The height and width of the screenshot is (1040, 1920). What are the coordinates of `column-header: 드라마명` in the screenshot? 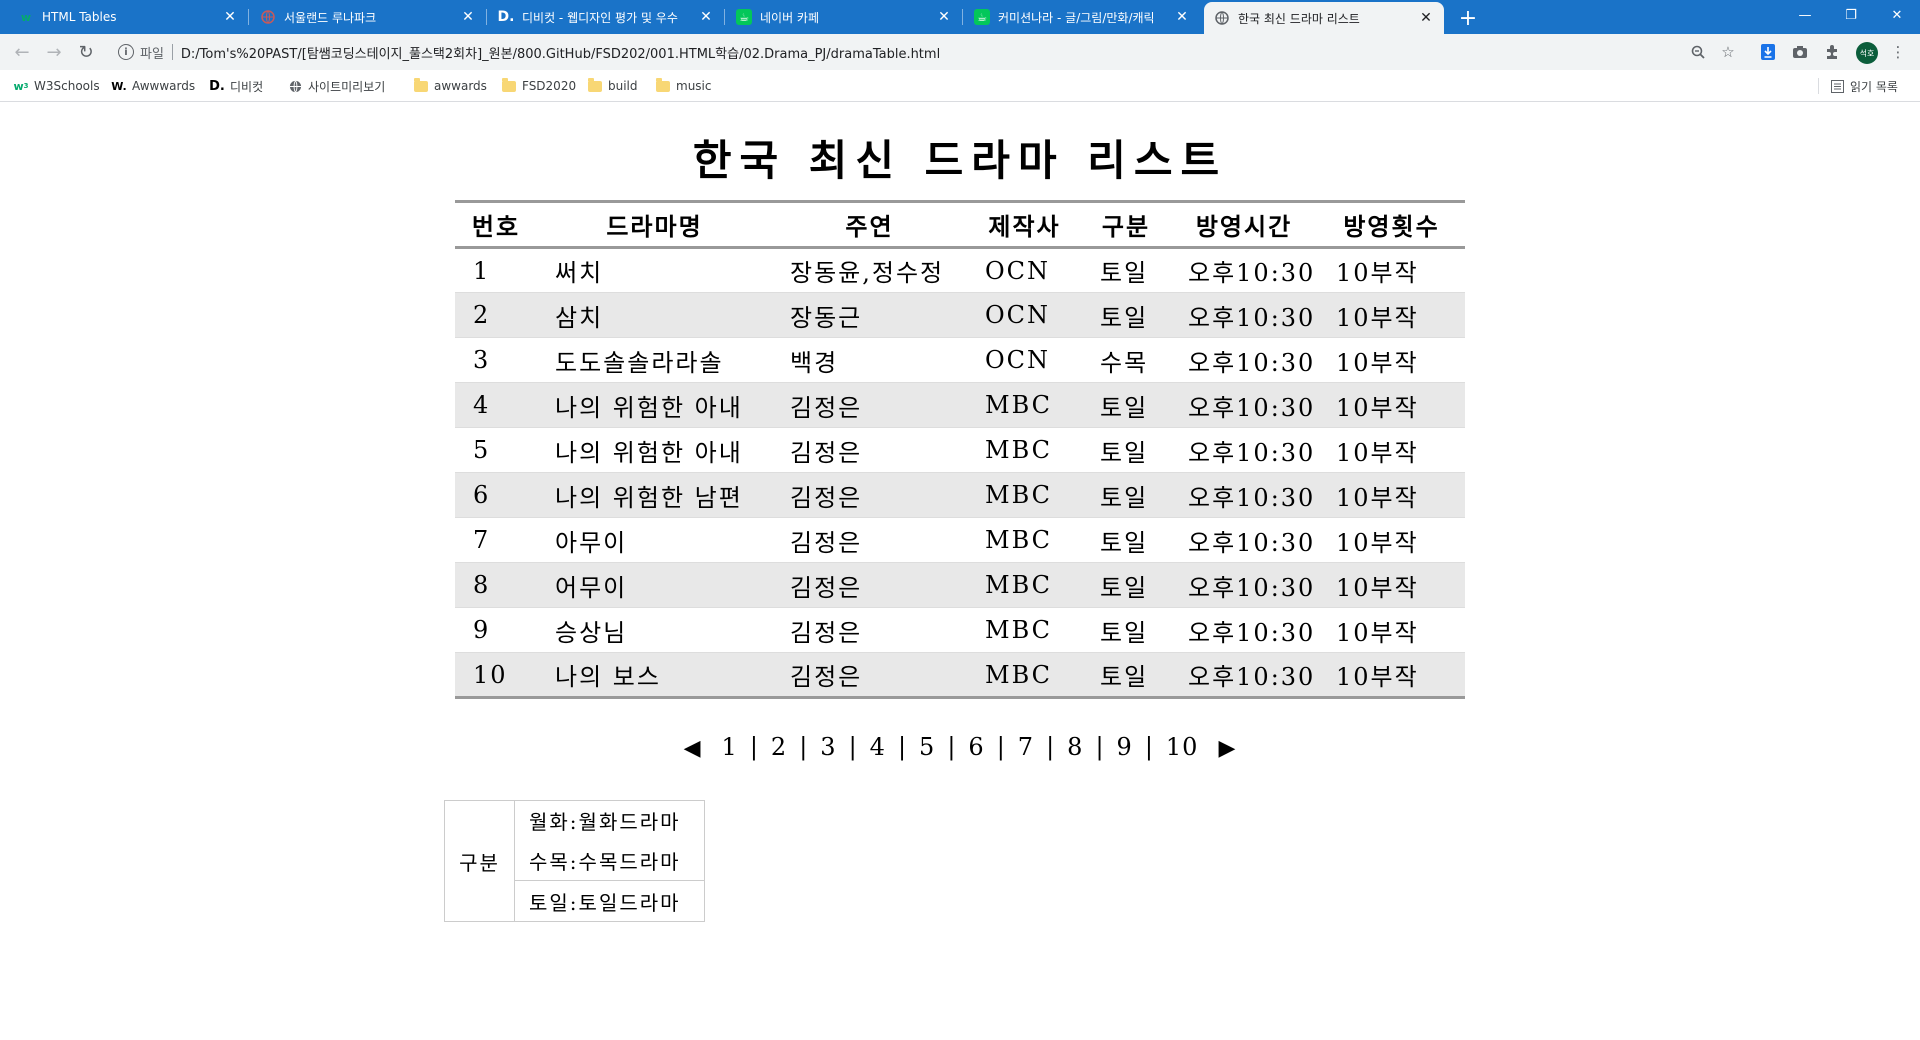 It's located at (654, 224).